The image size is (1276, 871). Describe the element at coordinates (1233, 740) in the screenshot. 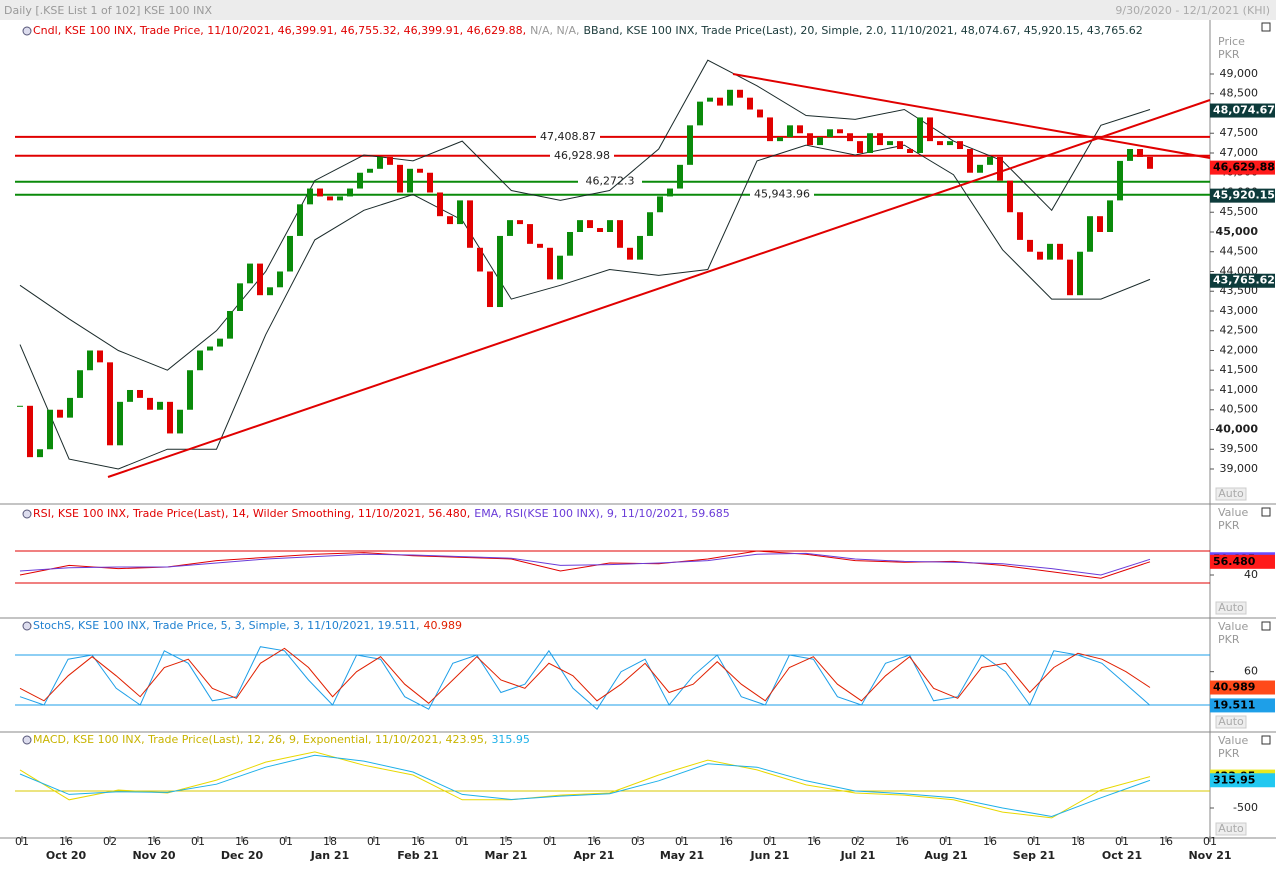

I see `axis-title: Value` at that location.